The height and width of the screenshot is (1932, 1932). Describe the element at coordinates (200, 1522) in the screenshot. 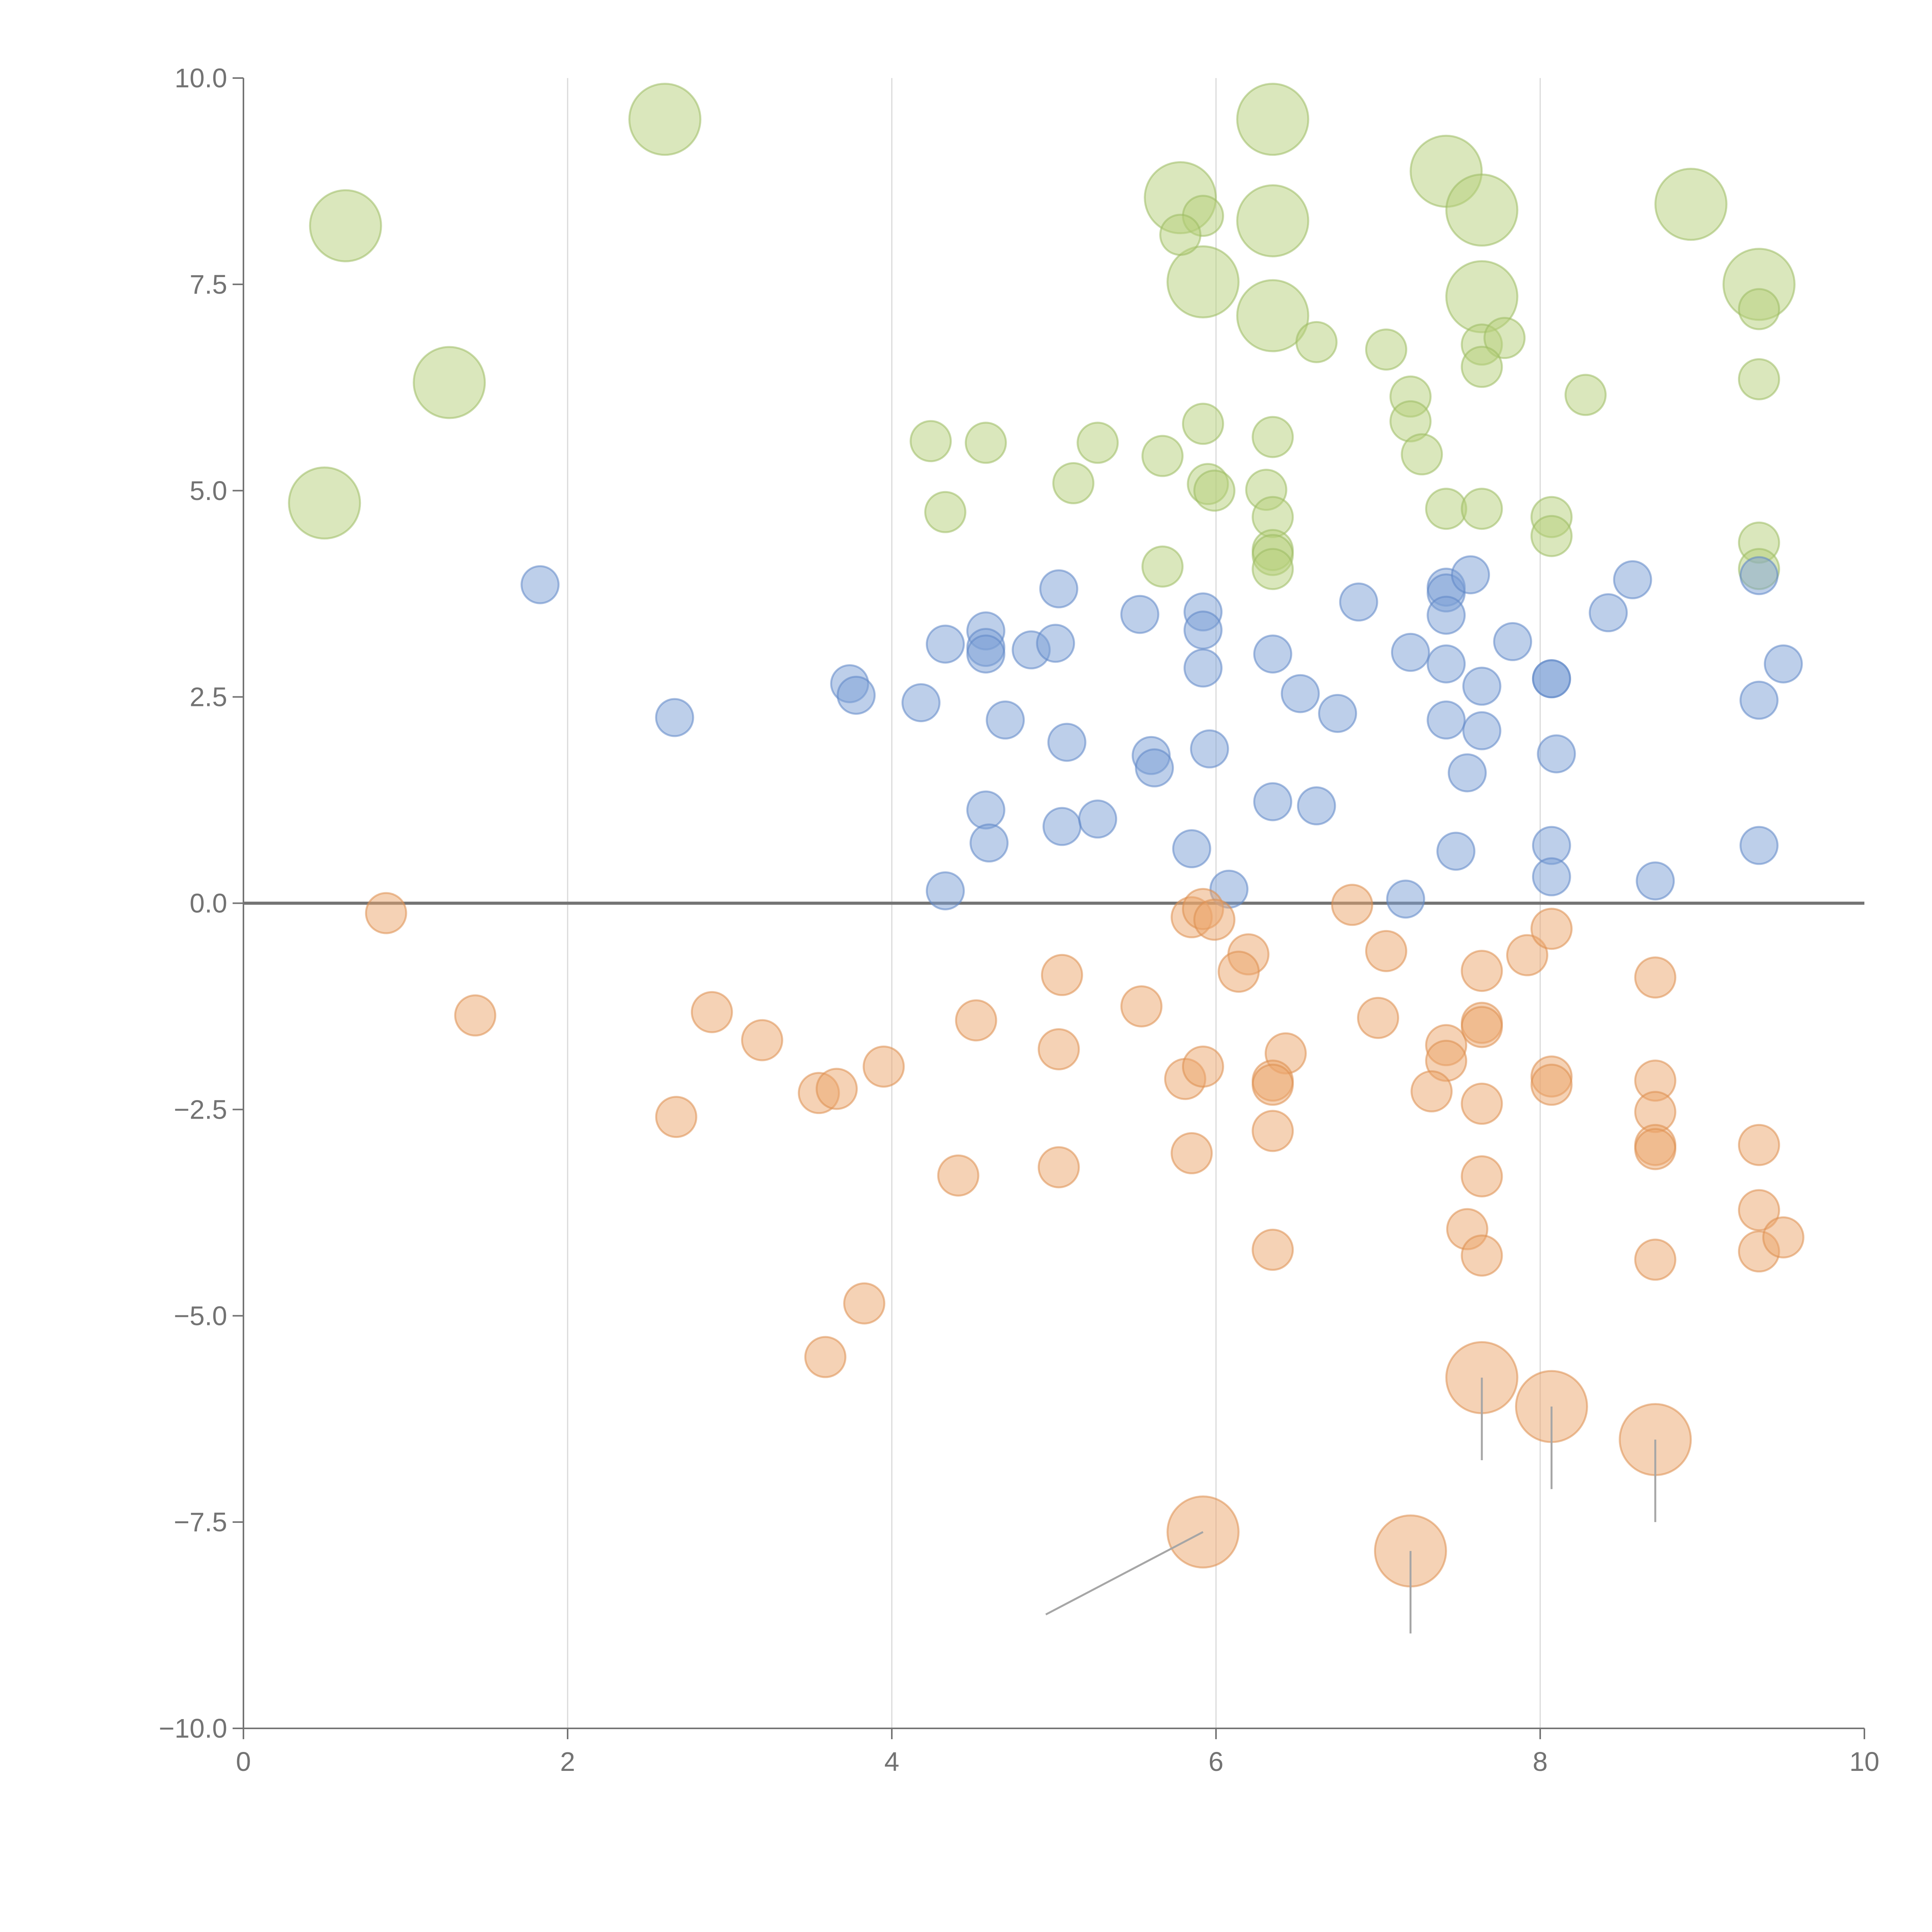

I see `y-tick-label: −7.5` at that location.